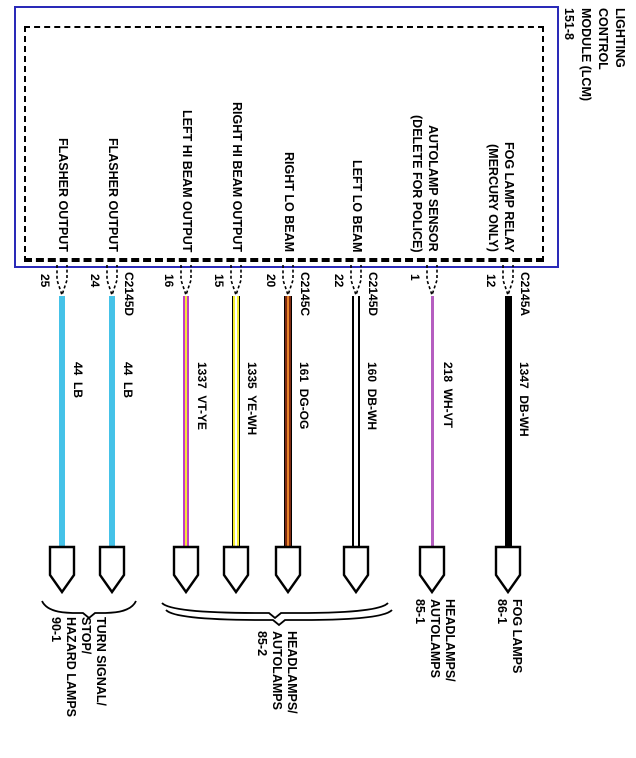  Describe the element at coordinates (586, 55) in the screenshot. I see `module-title-line: MODULE (LCM)` at that location.